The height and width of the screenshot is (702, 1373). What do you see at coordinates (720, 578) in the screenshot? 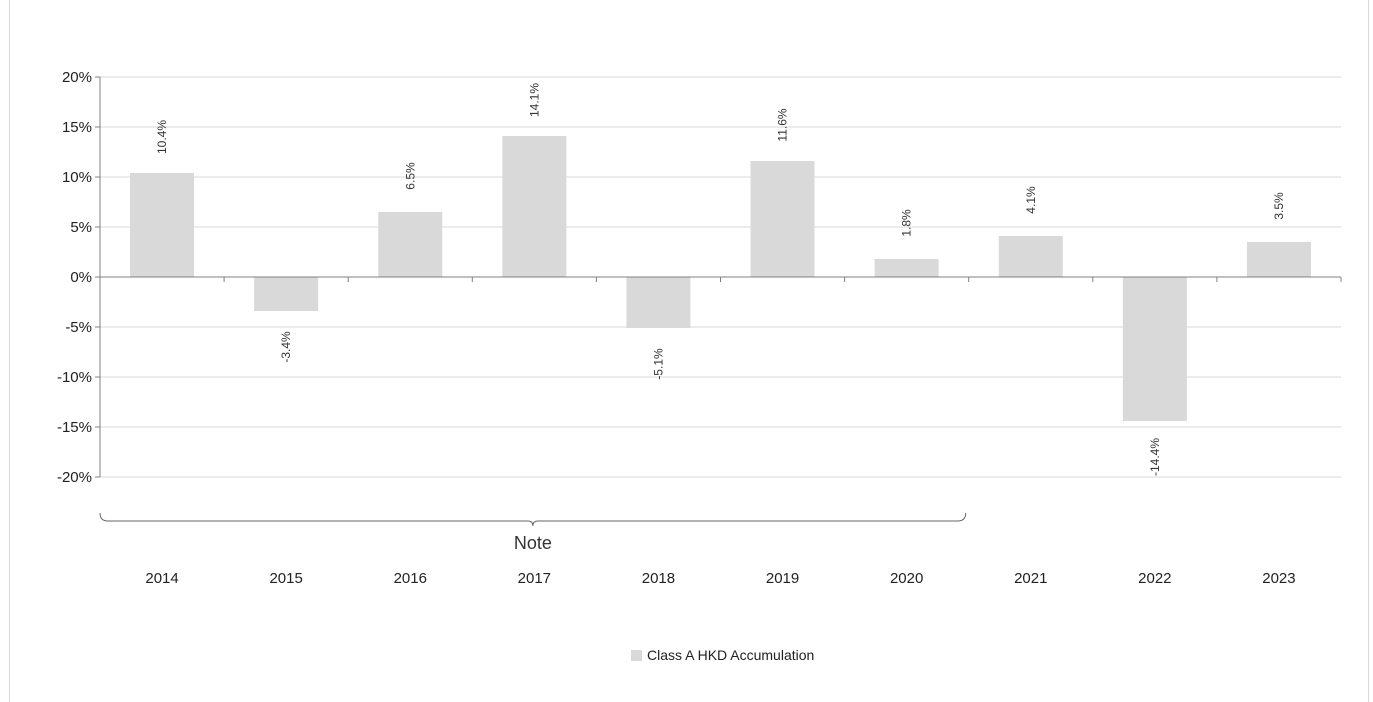
I see `x-axis-category-labels: 2014 2015 2016 2017 2018 2019 2020 2021 2022 2023` at bounding box center [720, 578].